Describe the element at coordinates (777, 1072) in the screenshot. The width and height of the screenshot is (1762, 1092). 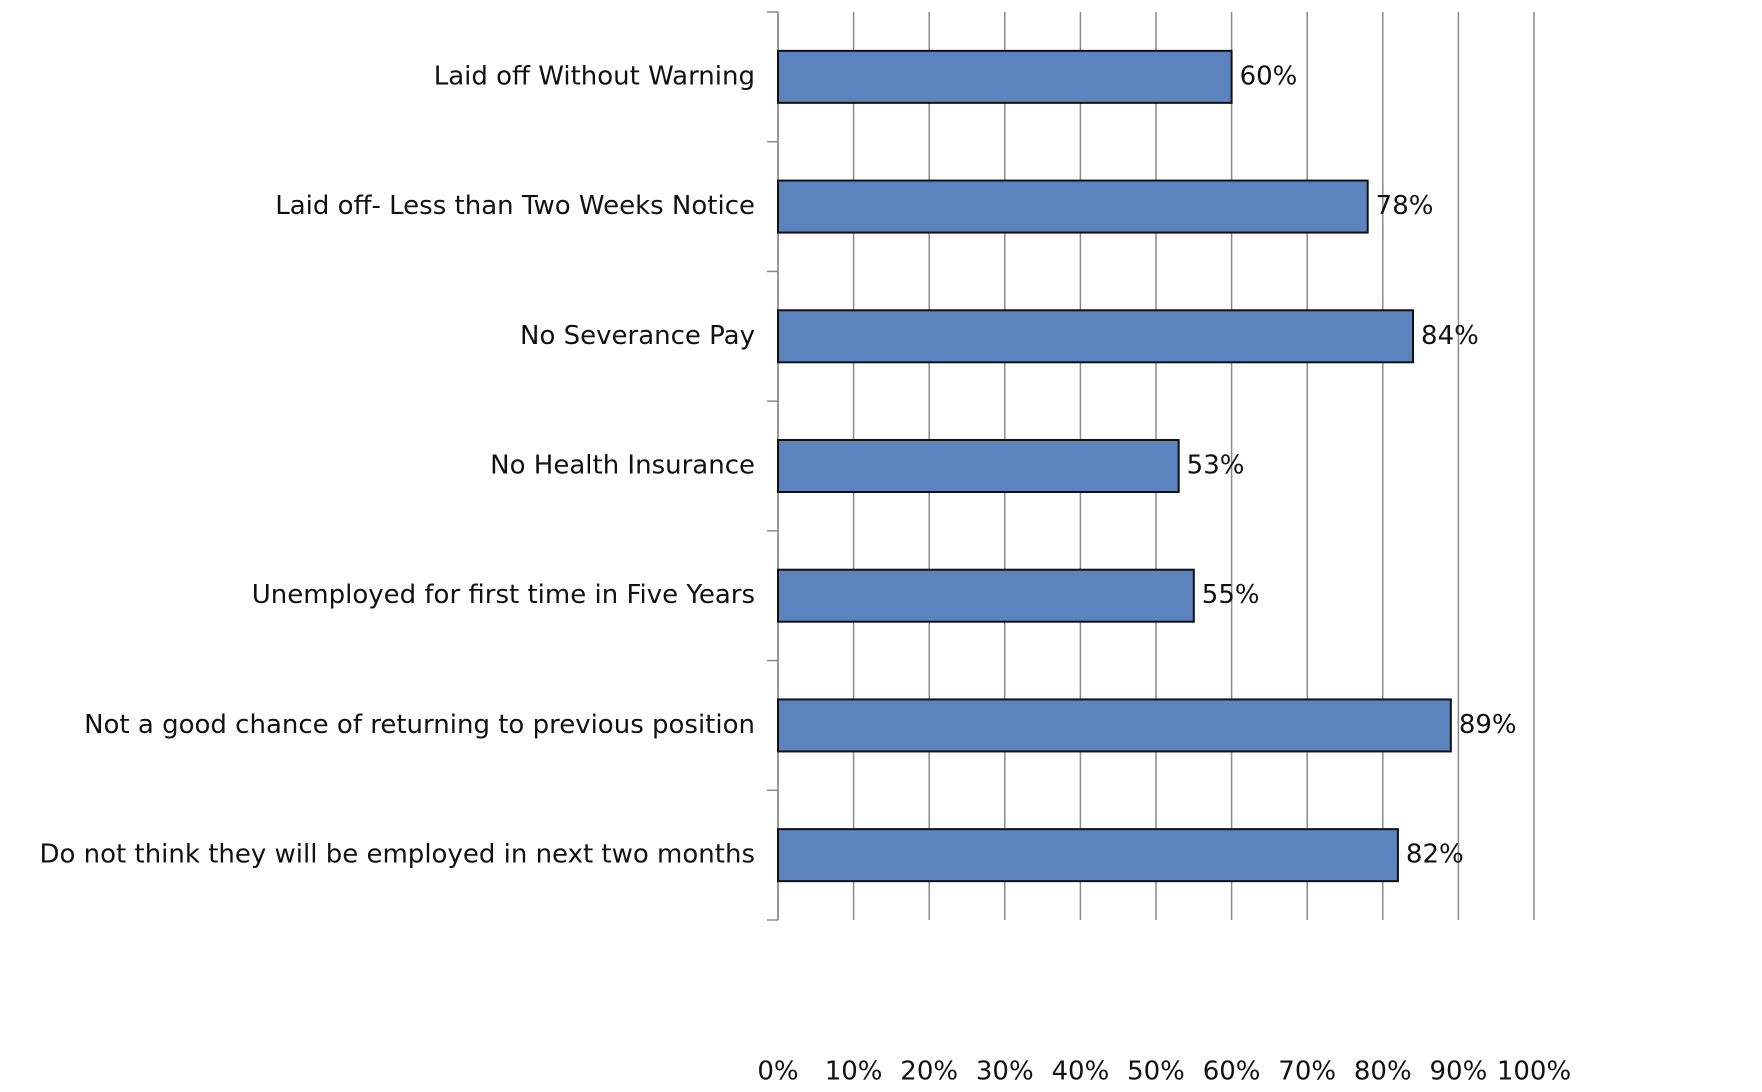
I see `x-tick-label: 0%` at that location.